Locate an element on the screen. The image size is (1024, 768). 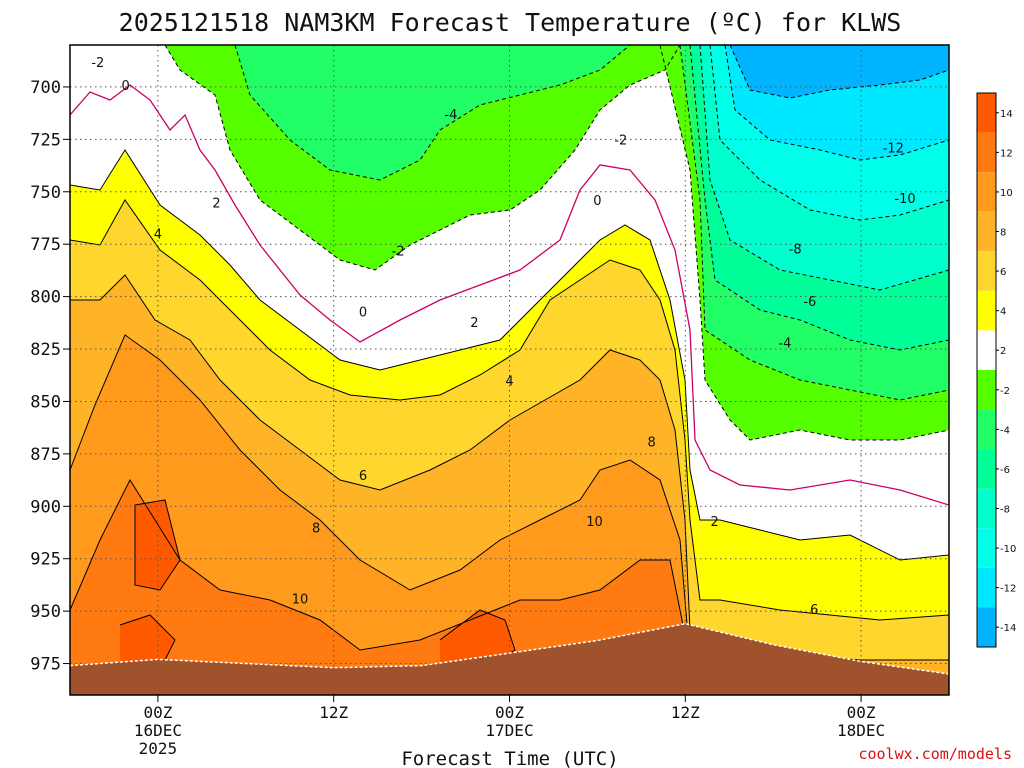
contour-label: 6 is located at coordinates (814, 610).